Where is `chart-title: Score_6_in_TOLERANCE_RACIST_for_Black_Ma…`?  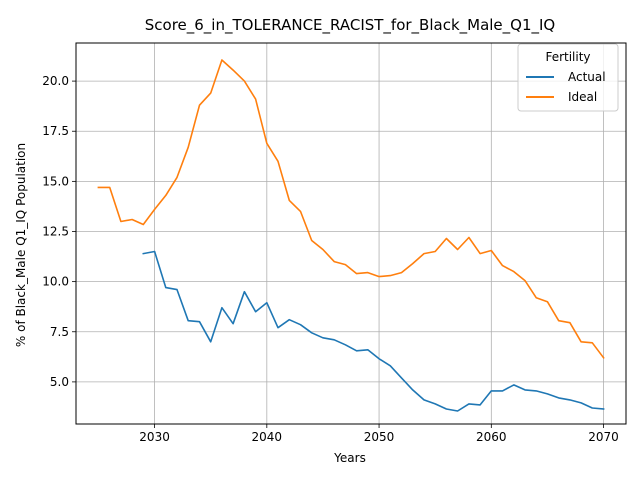
chart-title: Score_6_in_TOLERANCE_RACIST_for_Black_Ma… is located at coordinates (350, 25).